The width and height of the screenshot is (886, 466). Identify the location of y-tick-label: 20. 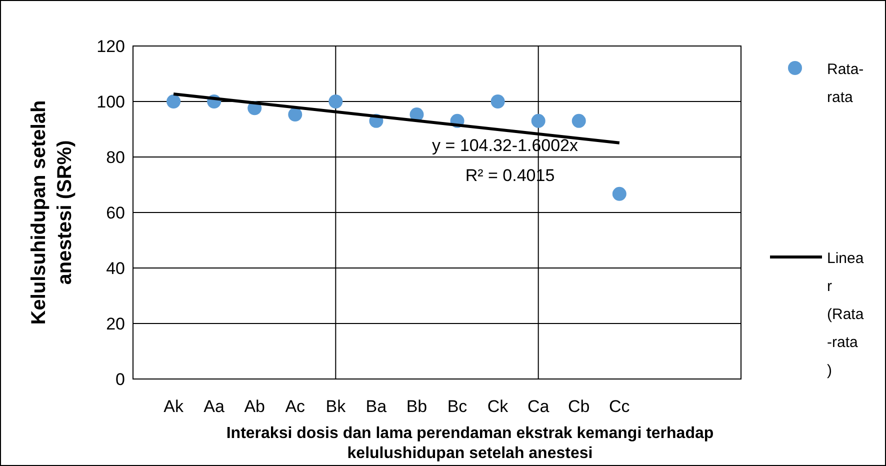
(115, 324).